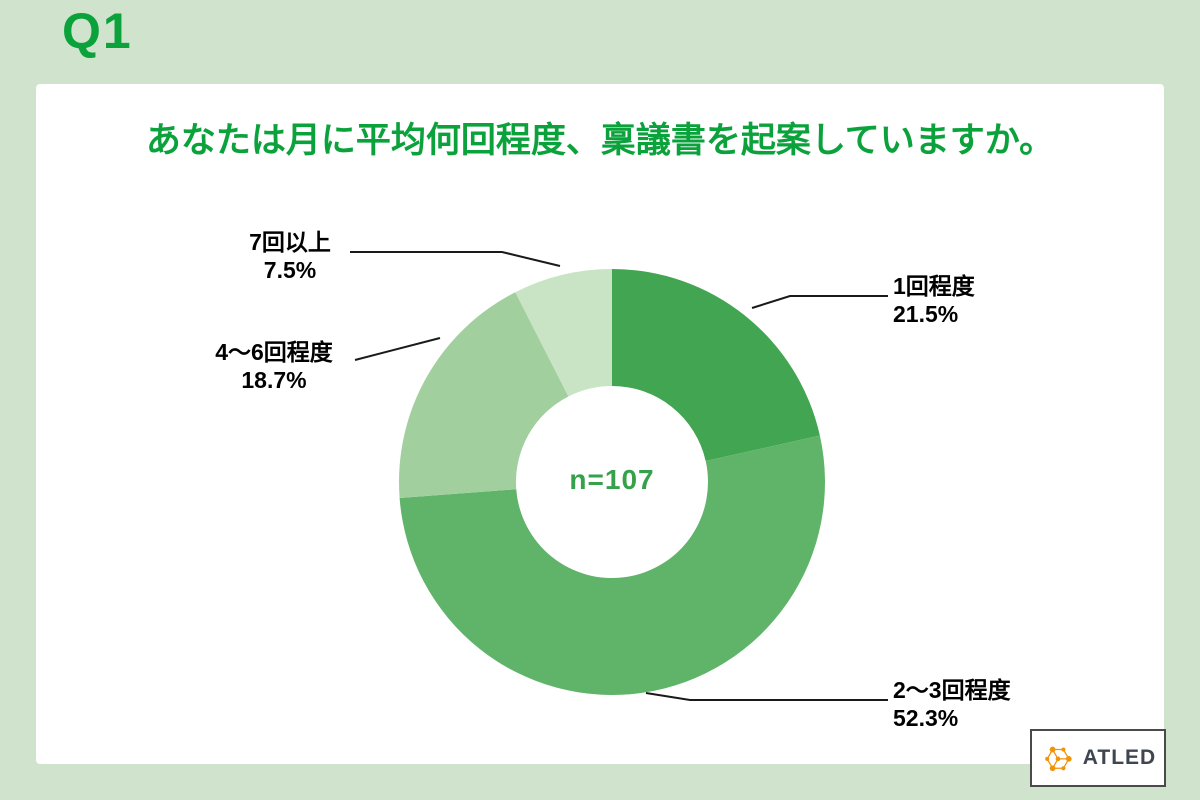  I want to click on atled-logo: ATLED, so click(1098, 758).